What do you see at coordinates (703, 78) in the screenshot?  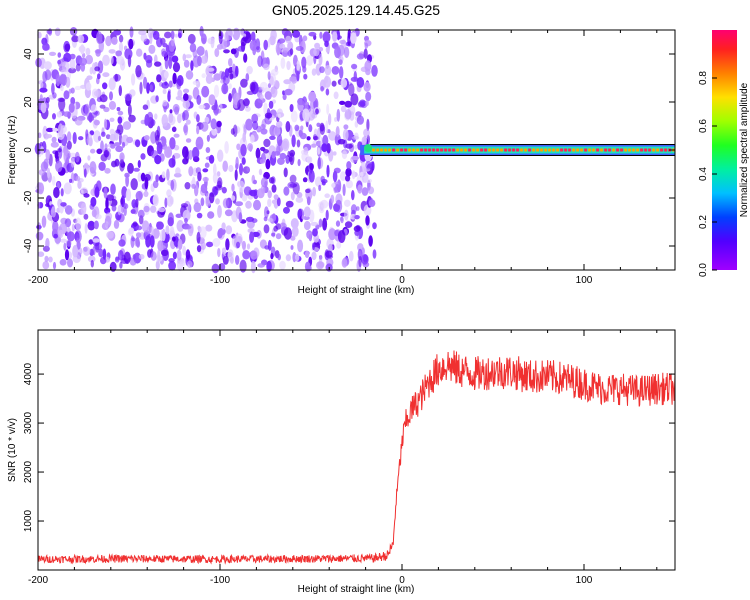 I see `colorbar-tick-label: 0.8` at bounding box center [703, 78].